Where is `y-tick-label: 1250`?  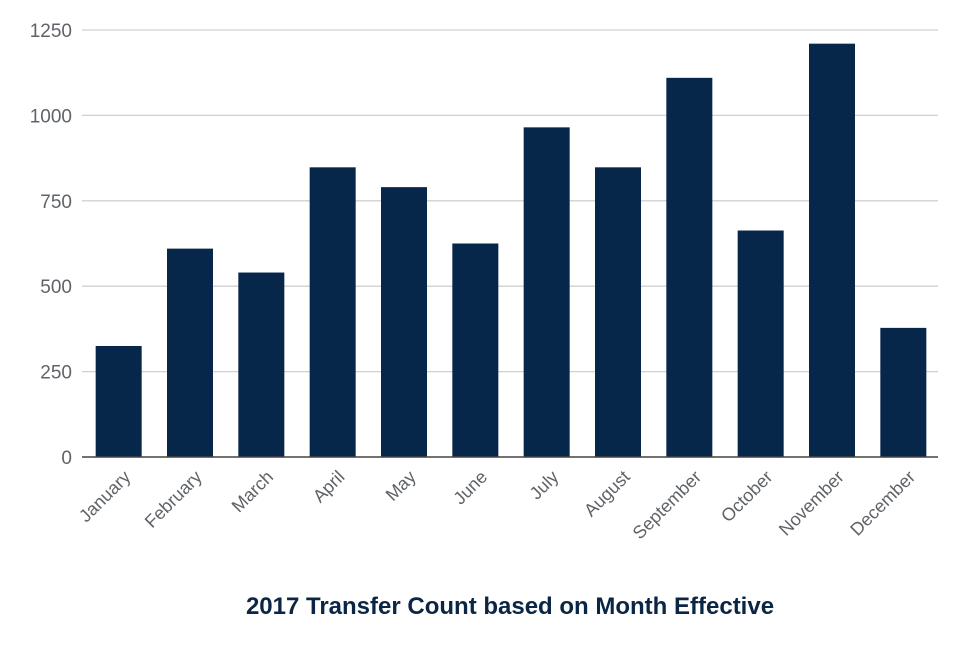 y-tick-label: 1250 is located at coordinates (51, 31).